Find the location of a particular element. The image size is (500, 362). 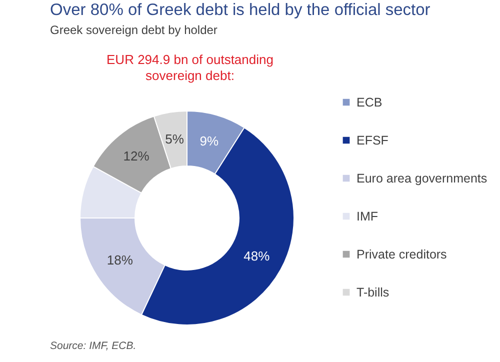

data-label: 18% is located at coordinates (120, 260).